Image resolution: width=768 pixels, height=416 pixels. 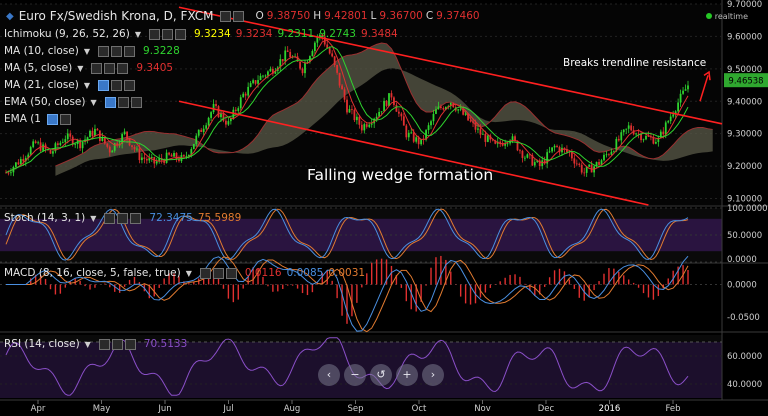 I want to click on reset-button: ↺, so click(x=381, y=375).